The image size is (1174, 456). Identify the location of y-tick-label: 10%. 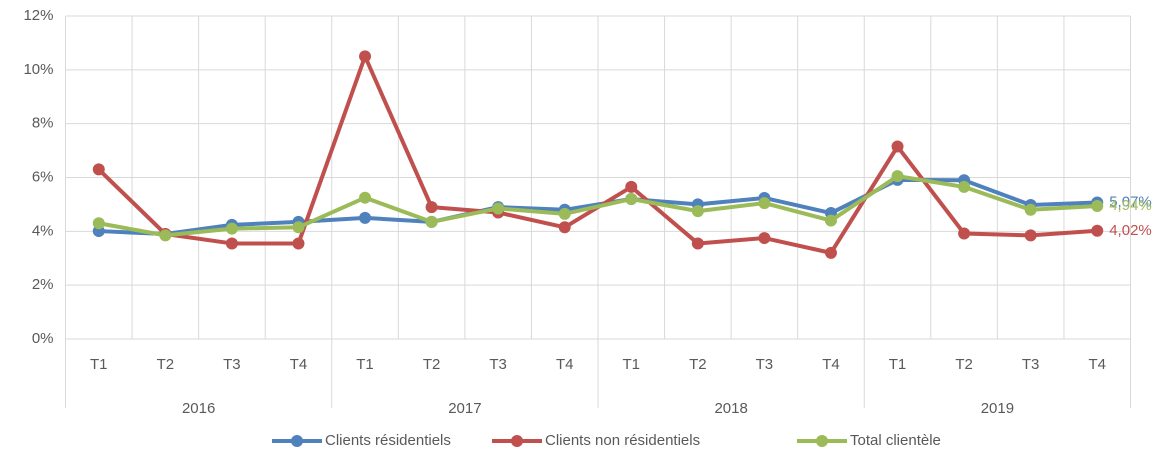
(38, 69).